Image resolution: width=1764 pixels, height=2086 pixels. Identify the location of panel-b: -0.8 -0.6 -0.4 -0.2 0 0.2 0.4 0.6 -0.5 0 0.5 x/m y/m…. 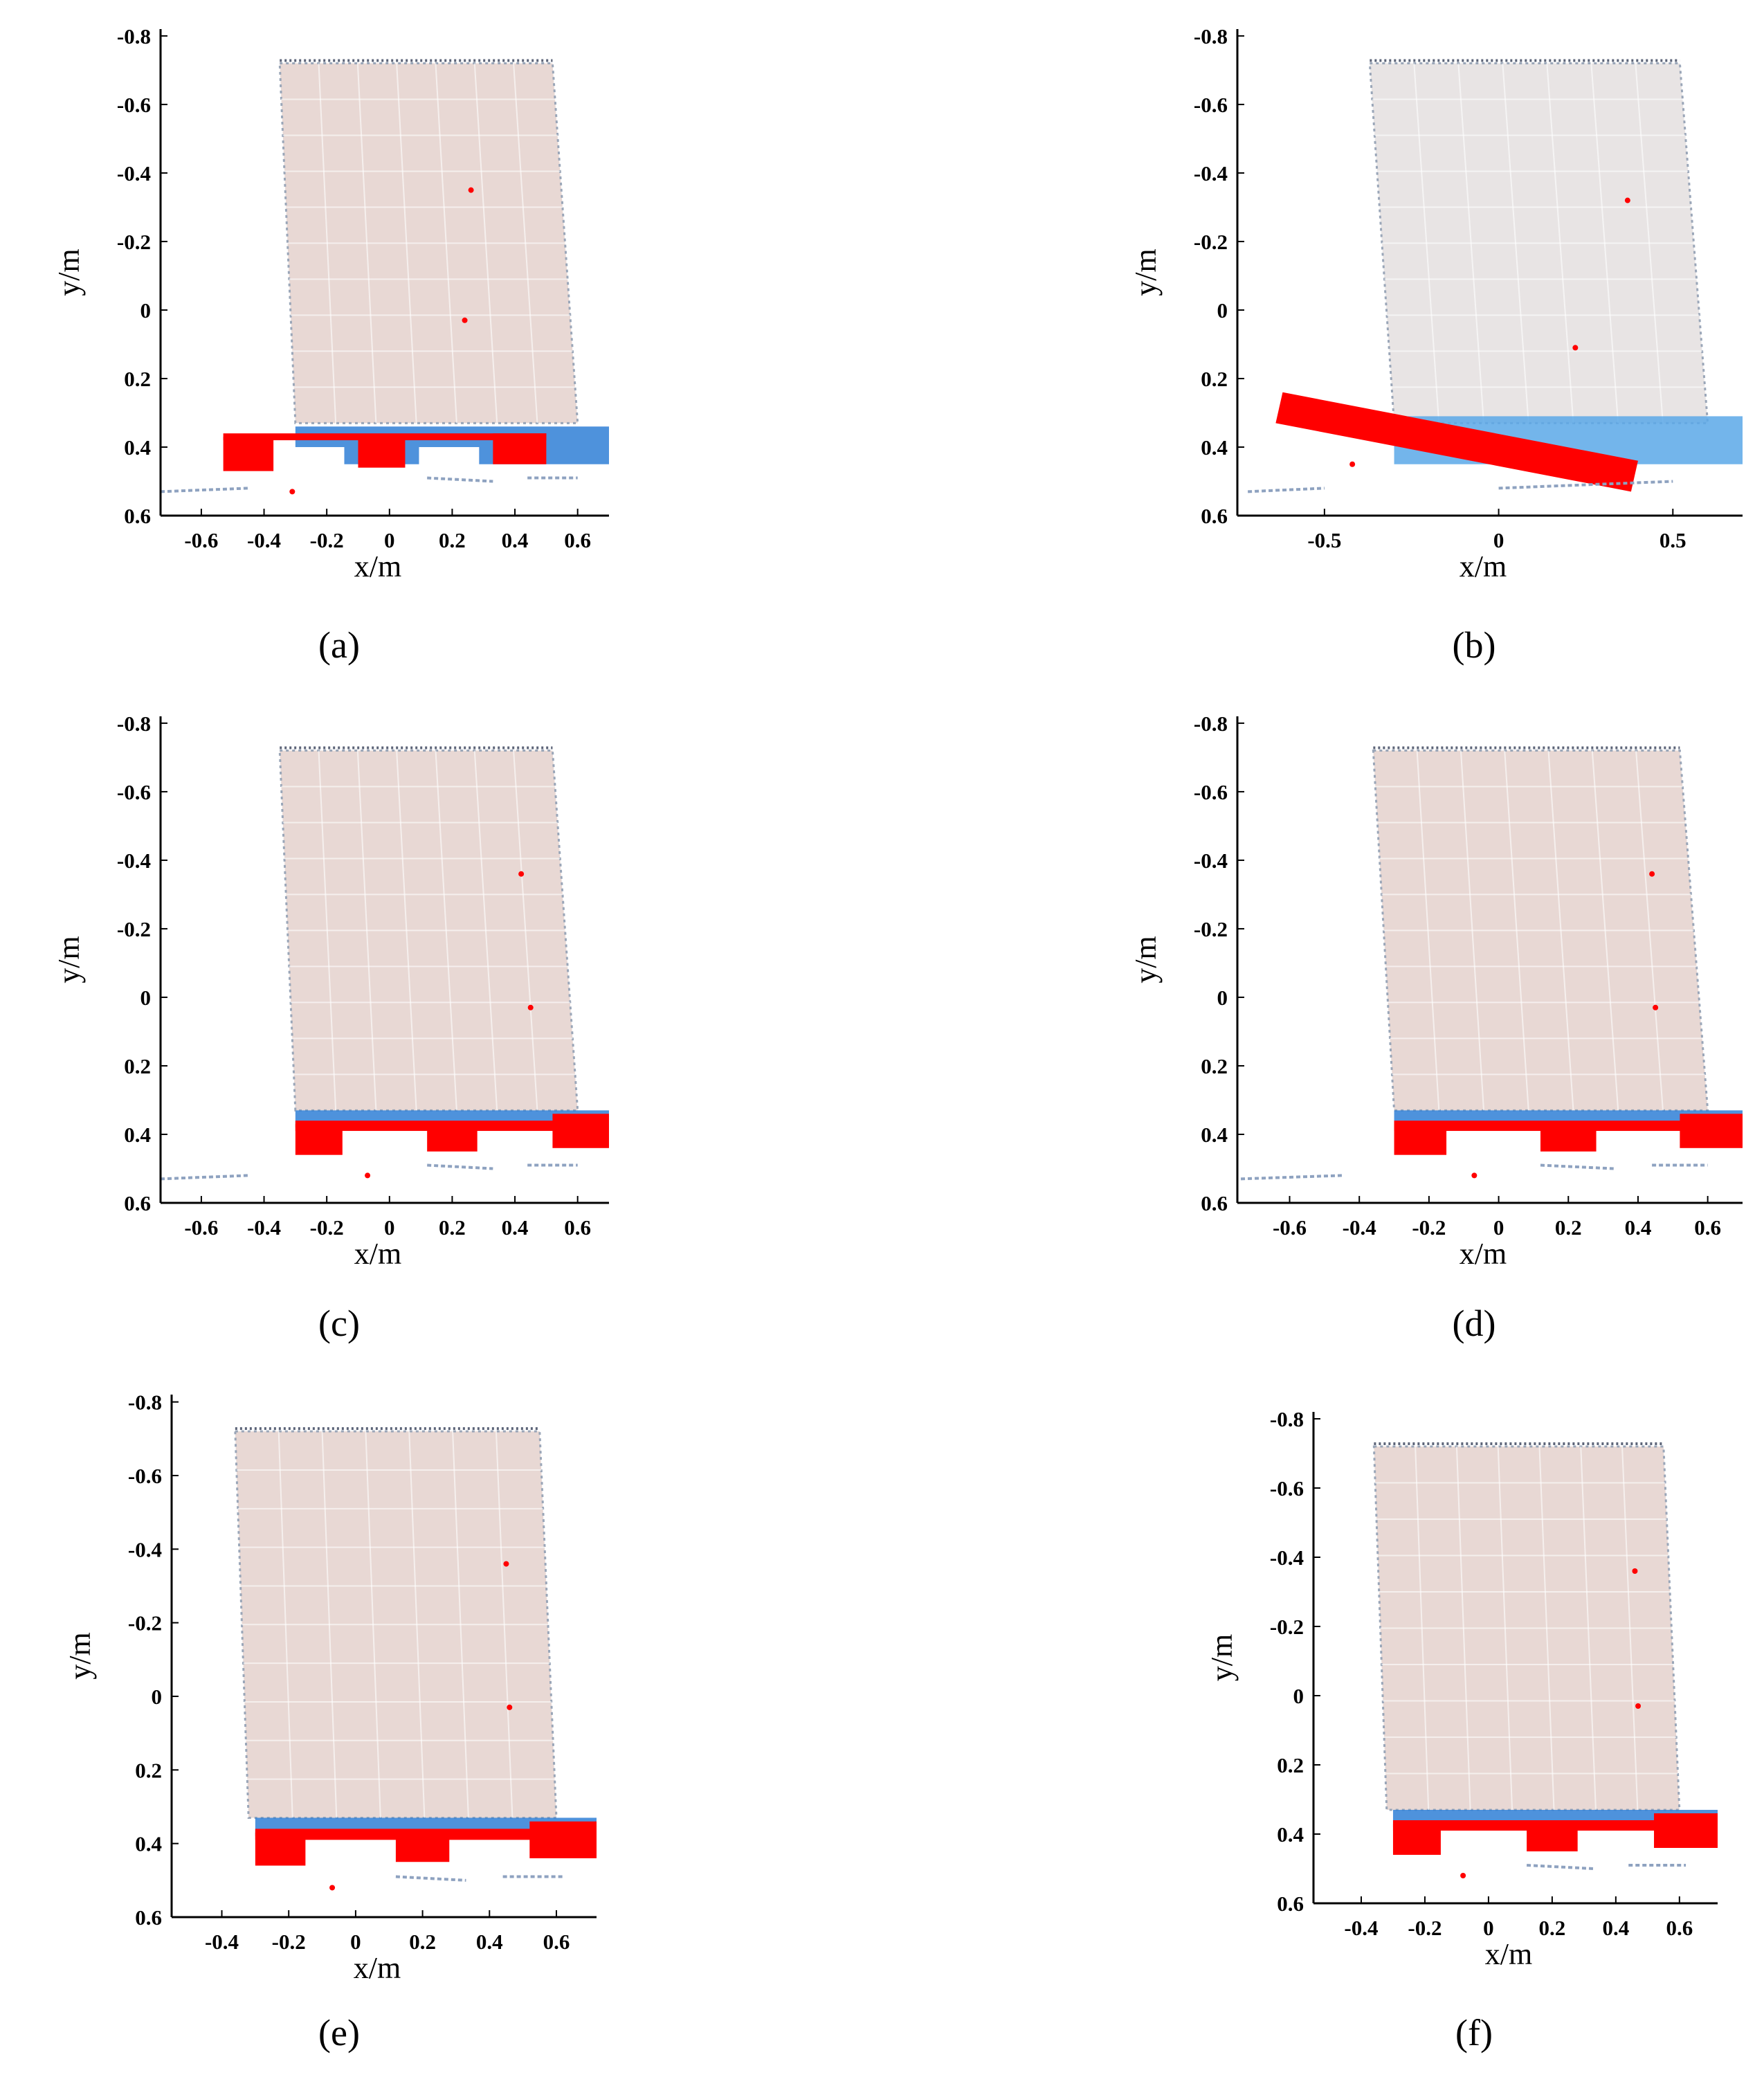
(1436, 345).